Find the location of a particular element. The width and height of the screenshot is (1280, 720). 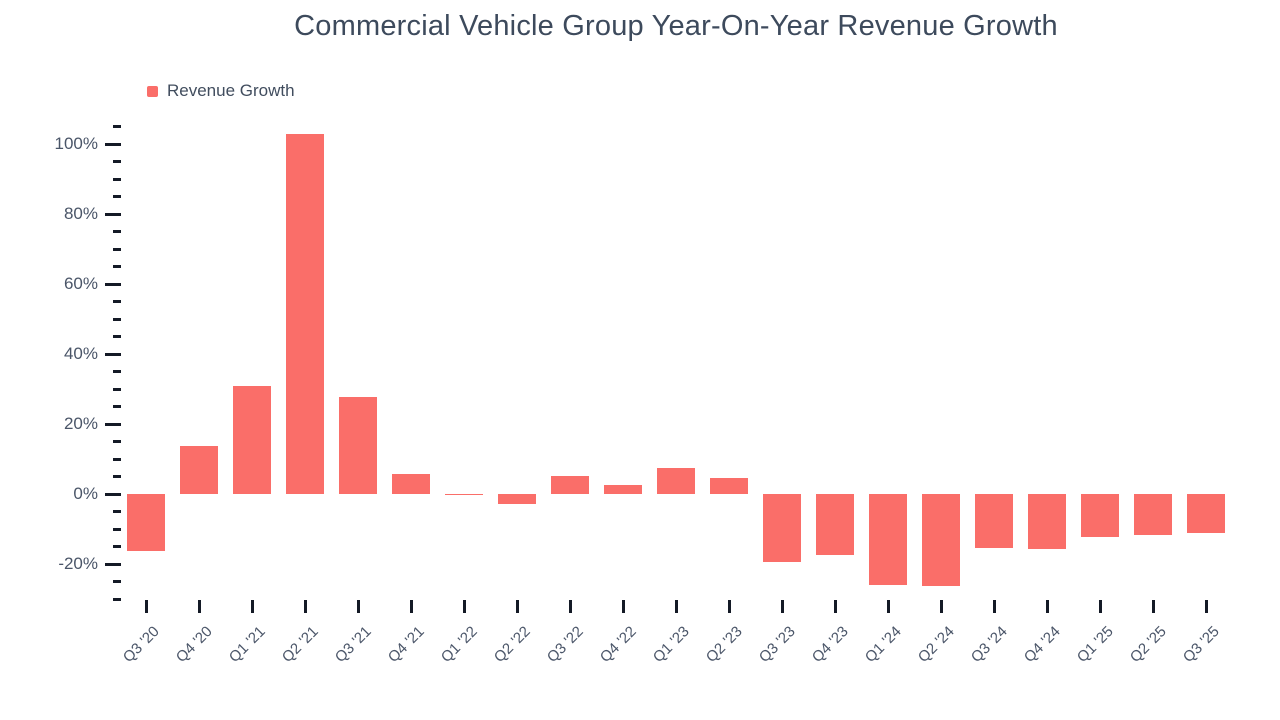

y-tick-label: 20% is located at coordinates (80, 423).